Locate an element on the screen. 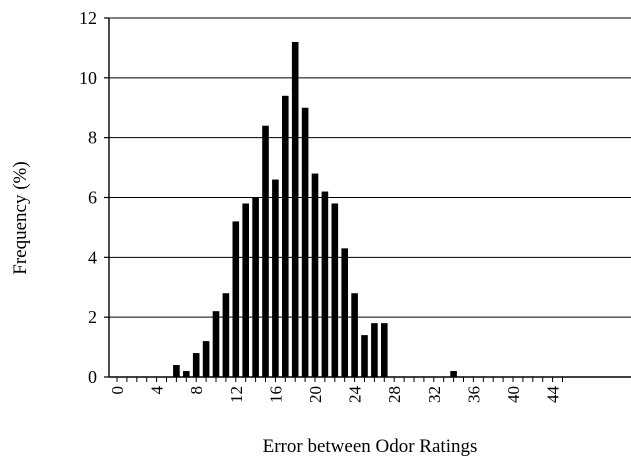  y-tick-label: 8 is located at coordinates (92, 138).